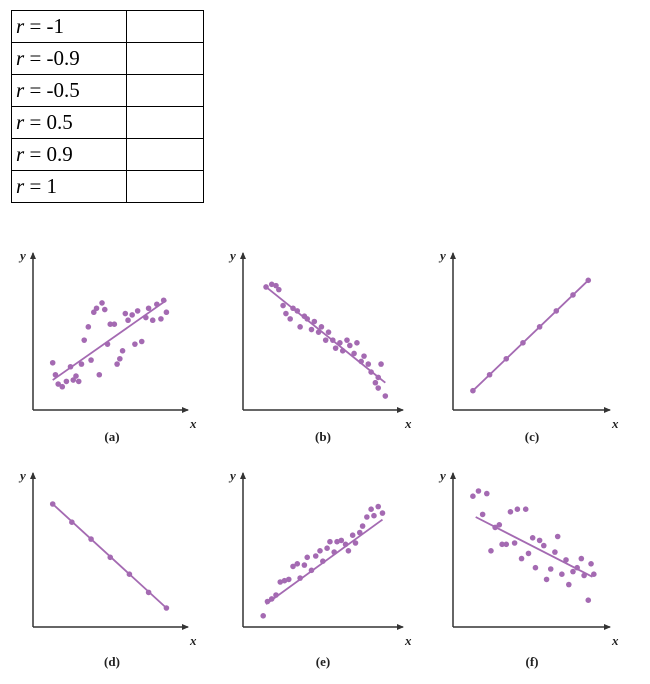 The height and width of the screenshot is (684, 650). I want to click on plot-caption: (c), so click(532, 436).